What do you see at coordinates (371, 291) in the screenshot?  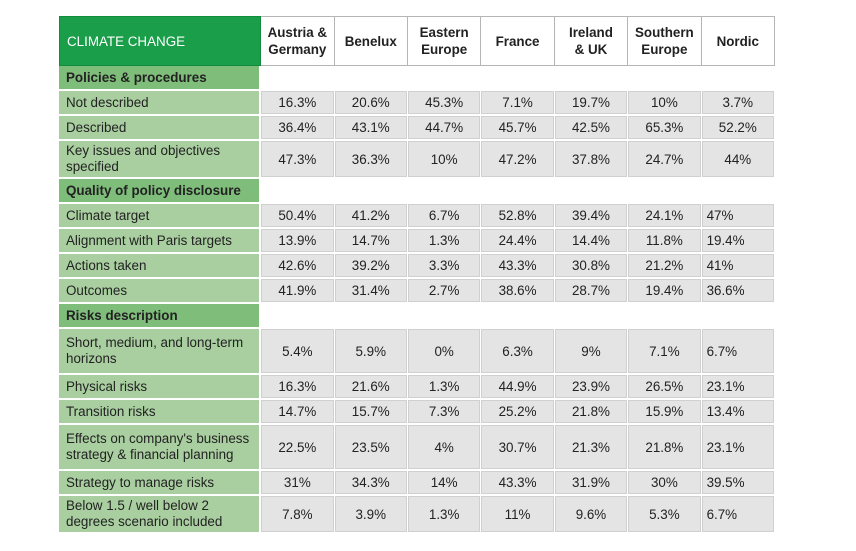 I see `table-cell: 31.4%` at bounding box center [371, 291].